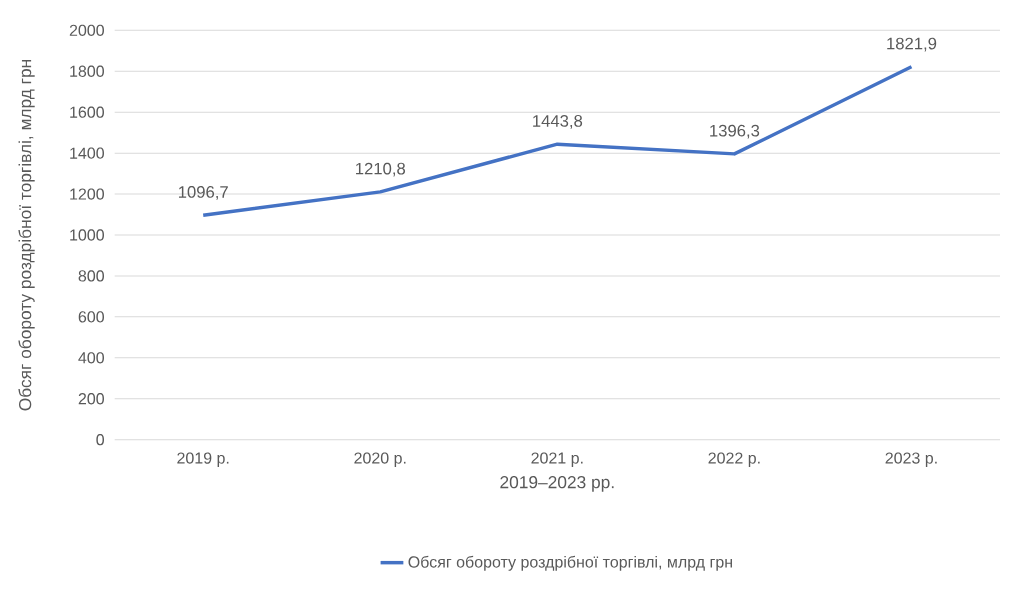  I want to click on y-tick-label: 600, so click(91, 317).